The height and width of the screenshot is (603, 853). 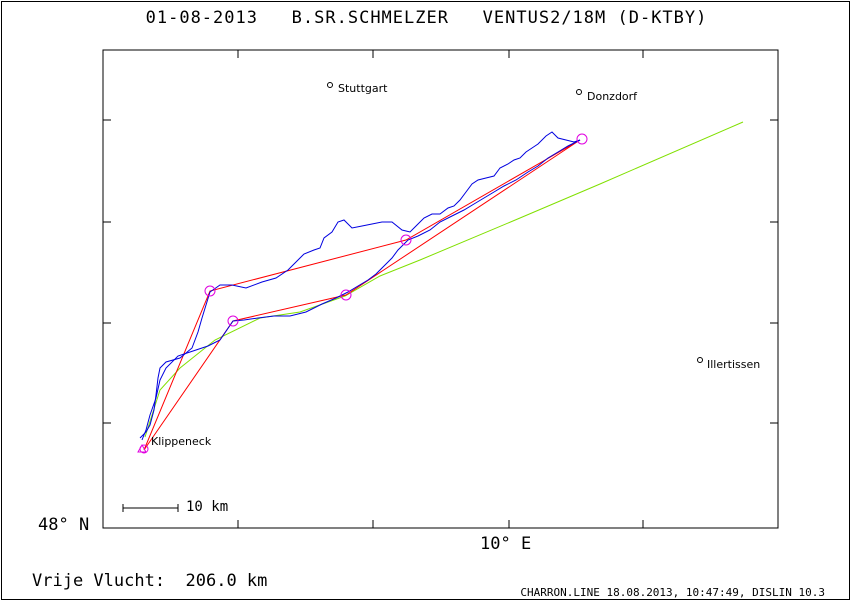 What do you see at coordinates (181, 441) in the screenshot?
I see `city-label-klippeneck: Klippeneck` at bounding box center [181, 441].